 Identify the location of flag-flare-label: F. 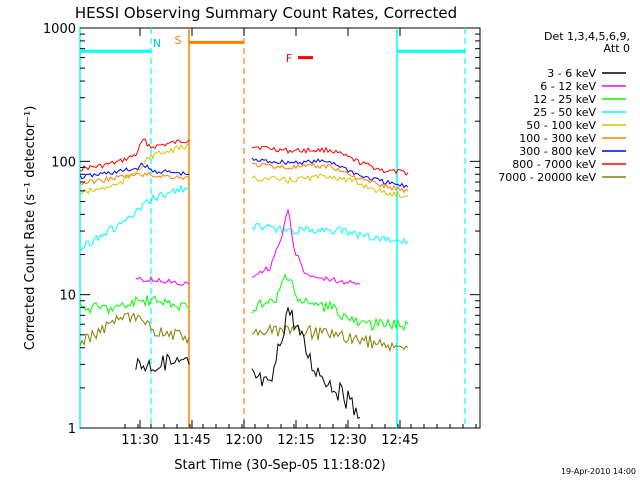
(289, 58).